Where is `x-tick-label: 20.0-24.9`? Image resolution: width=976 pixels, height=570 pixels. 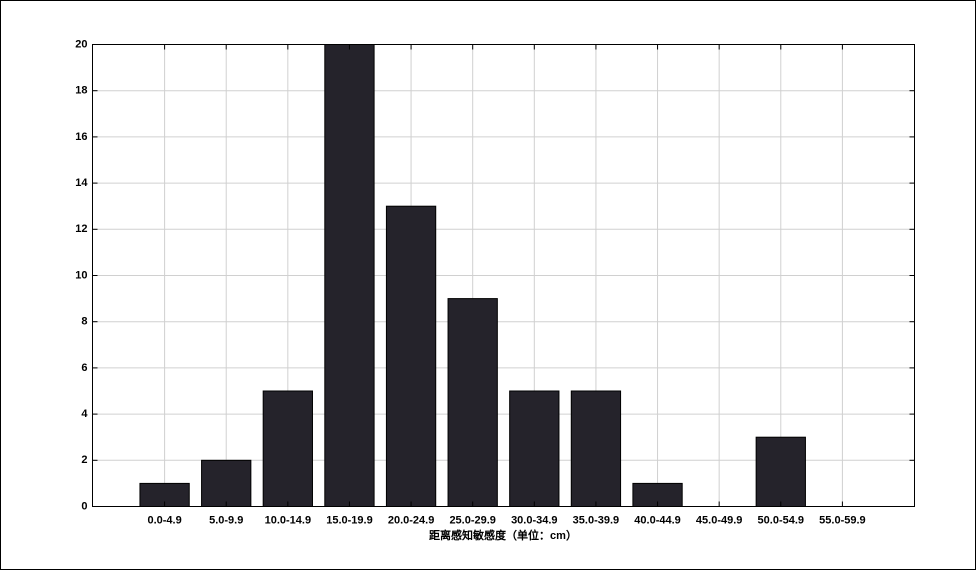
x-tick-label: 20.0-24.9 is located at coordinates (411, 520).